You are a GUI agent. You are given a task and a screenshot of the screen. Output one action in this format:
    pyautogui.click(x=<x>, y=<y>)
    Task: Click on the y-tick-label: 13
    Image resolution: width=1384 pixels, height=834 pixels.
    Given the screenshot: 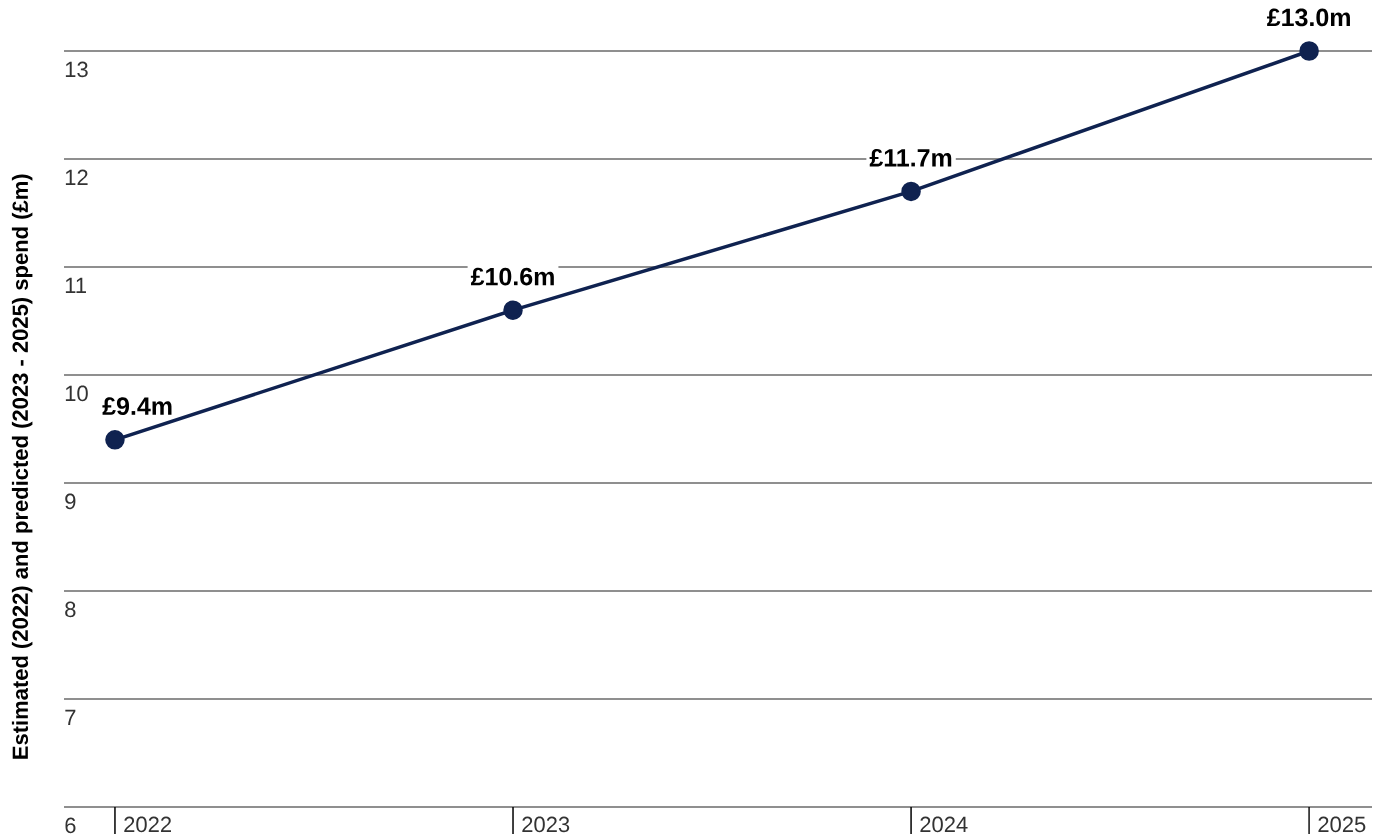 What is the action you would take?
    pyautogui.click(x=76, y=69)
    